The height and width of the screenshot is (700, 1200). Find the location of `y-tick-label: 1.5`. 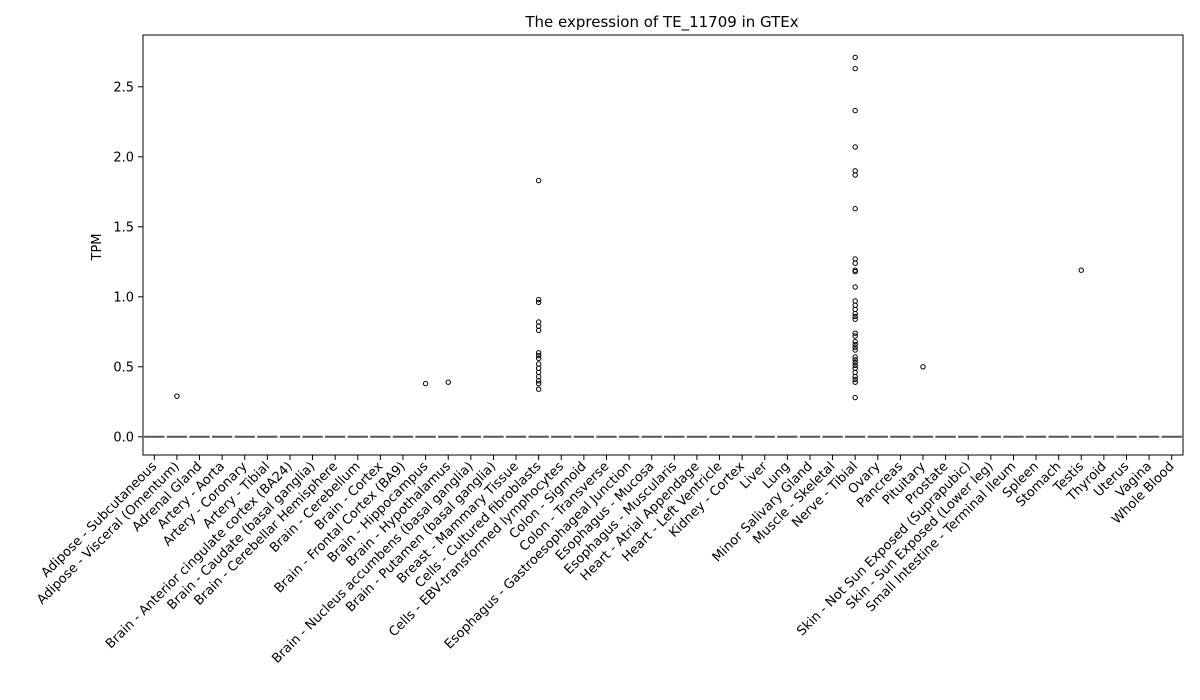

y-tick-label: 1.5 is located at coordinates (123, 227).